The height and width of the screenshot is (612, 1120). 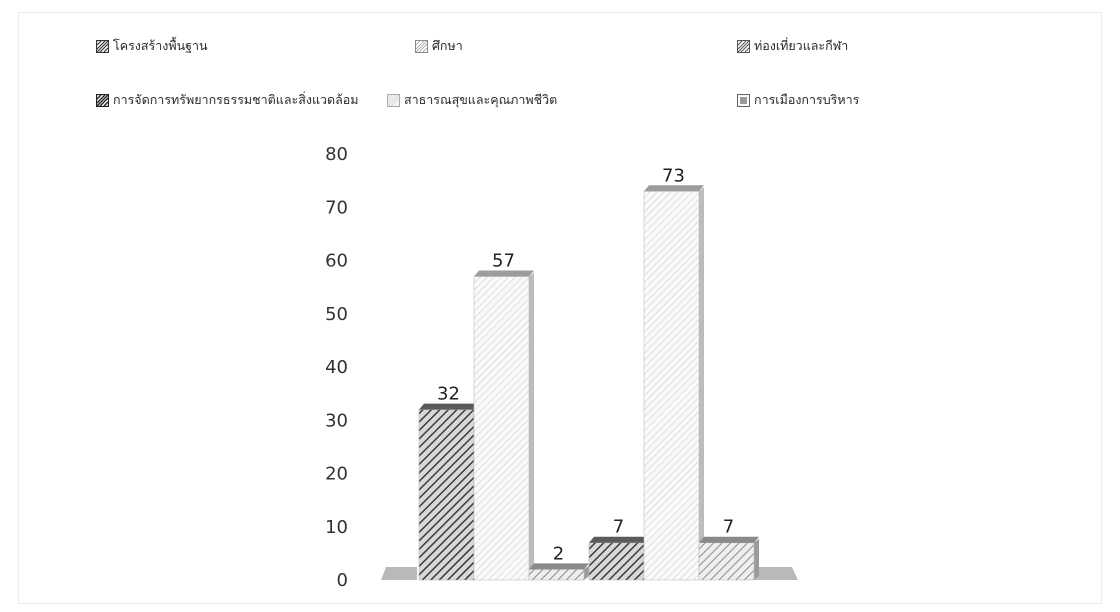 I want to click on legend-item-environment: การจัดการทรัพยากรธรรมชาติและสิ่งแวดล้อม, so click(x=227, y=100).